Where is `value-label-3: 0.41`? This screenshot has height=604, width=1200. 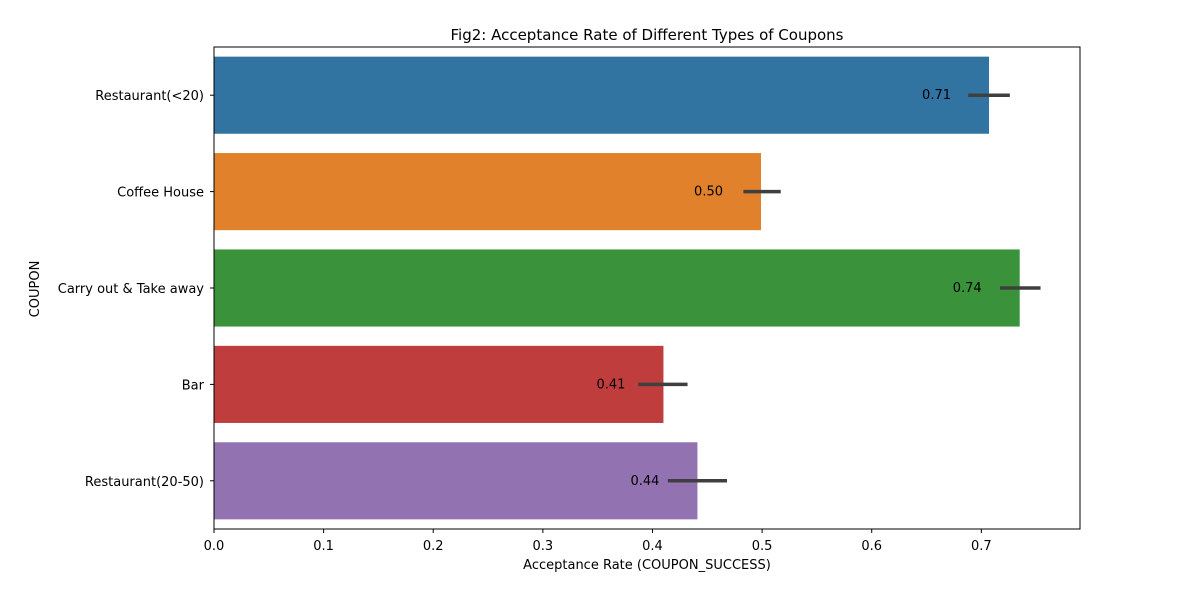 value-label-3: 0.41 is located at coordinates (610, 384).